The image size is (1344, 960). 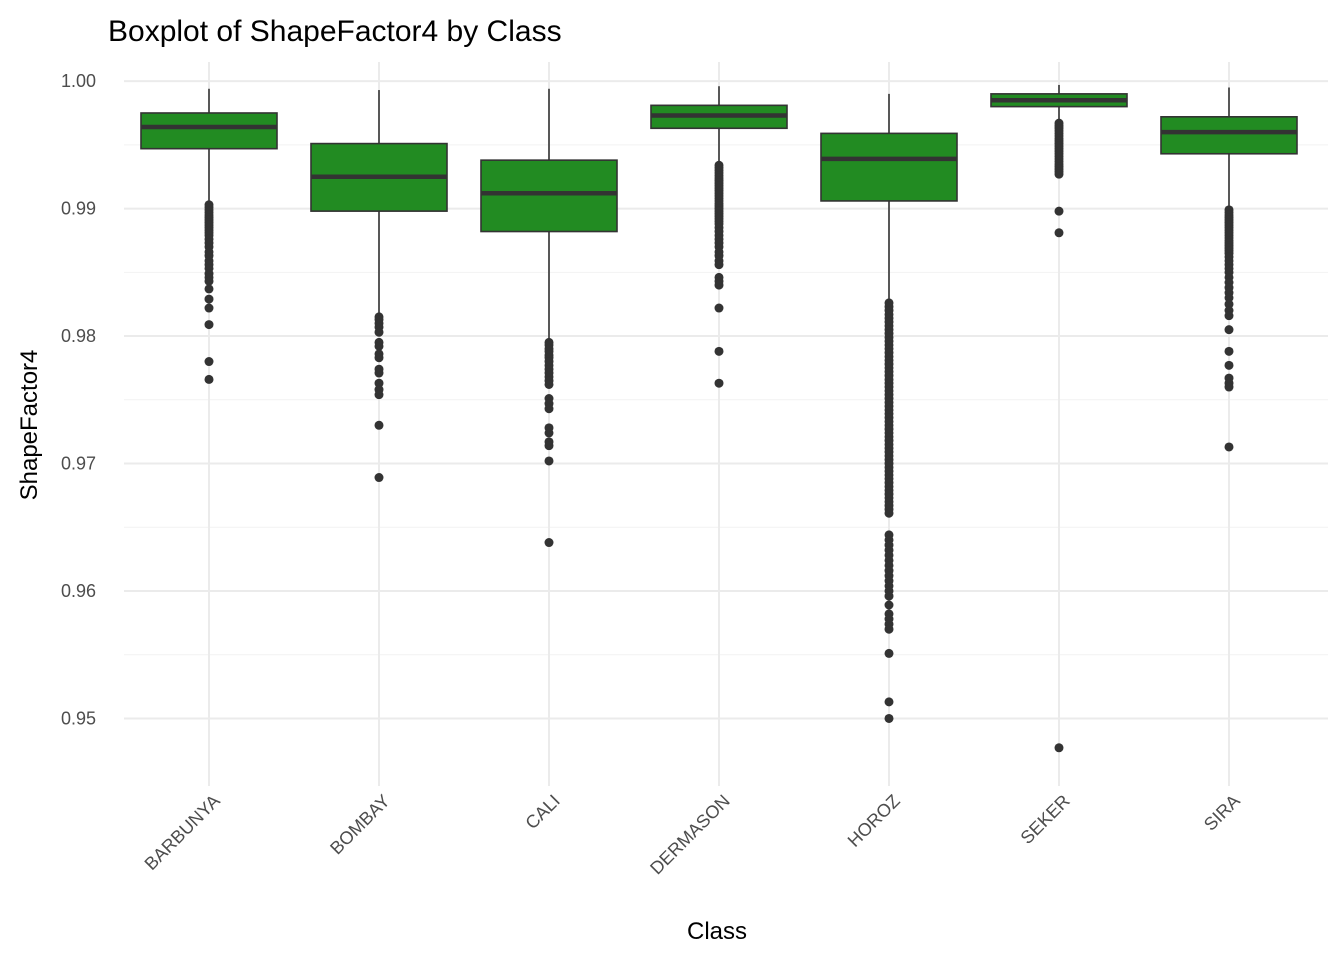 What do you see at coordinates (717, 931) in the screenshot?
I see `x-axis-title: Class` at bounding box center [717, 931].